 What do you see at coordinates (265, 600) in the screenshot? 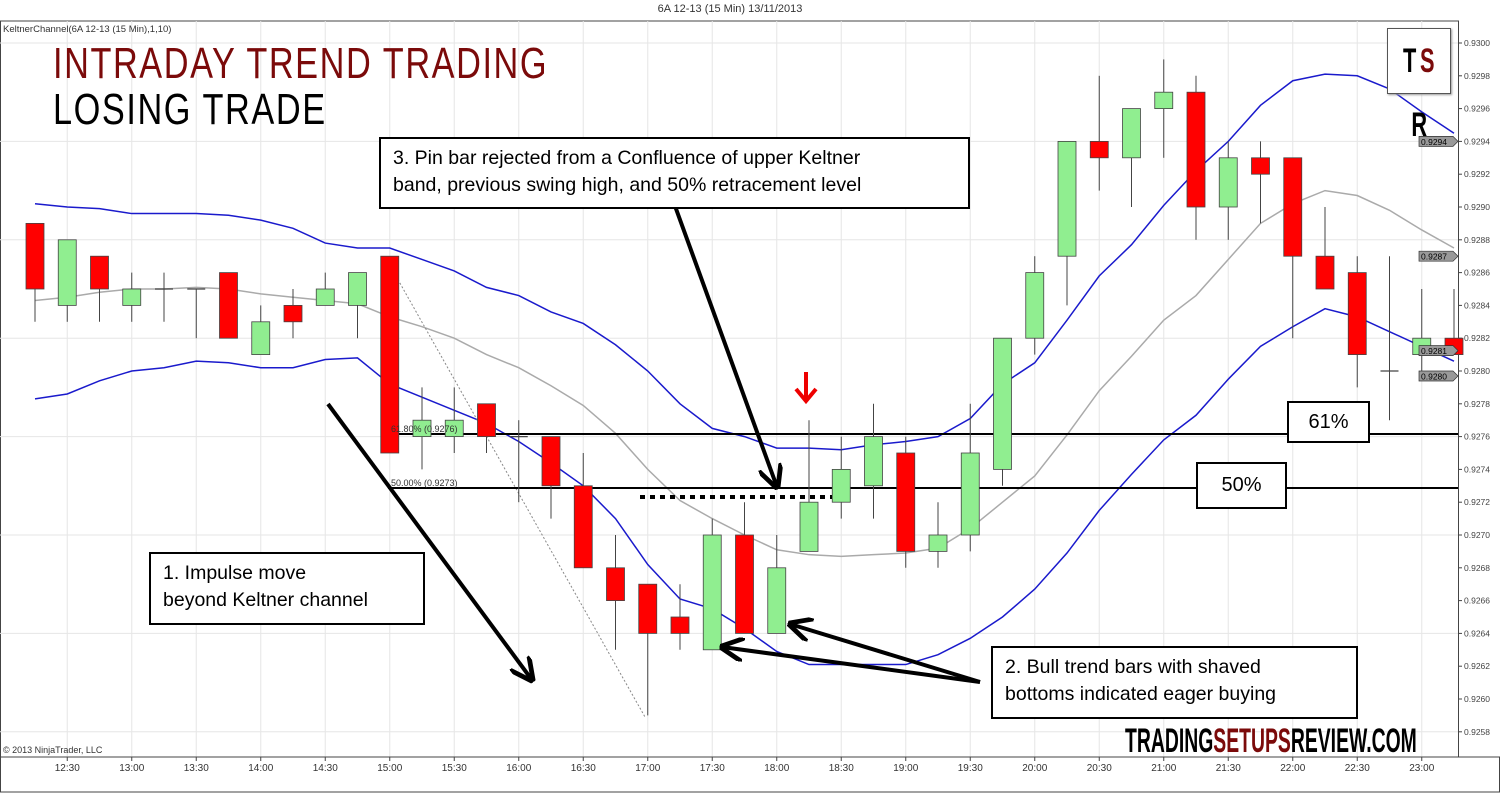
I see `note-1-line2: beyond Keltner channel` at bounding box center [265, 600].